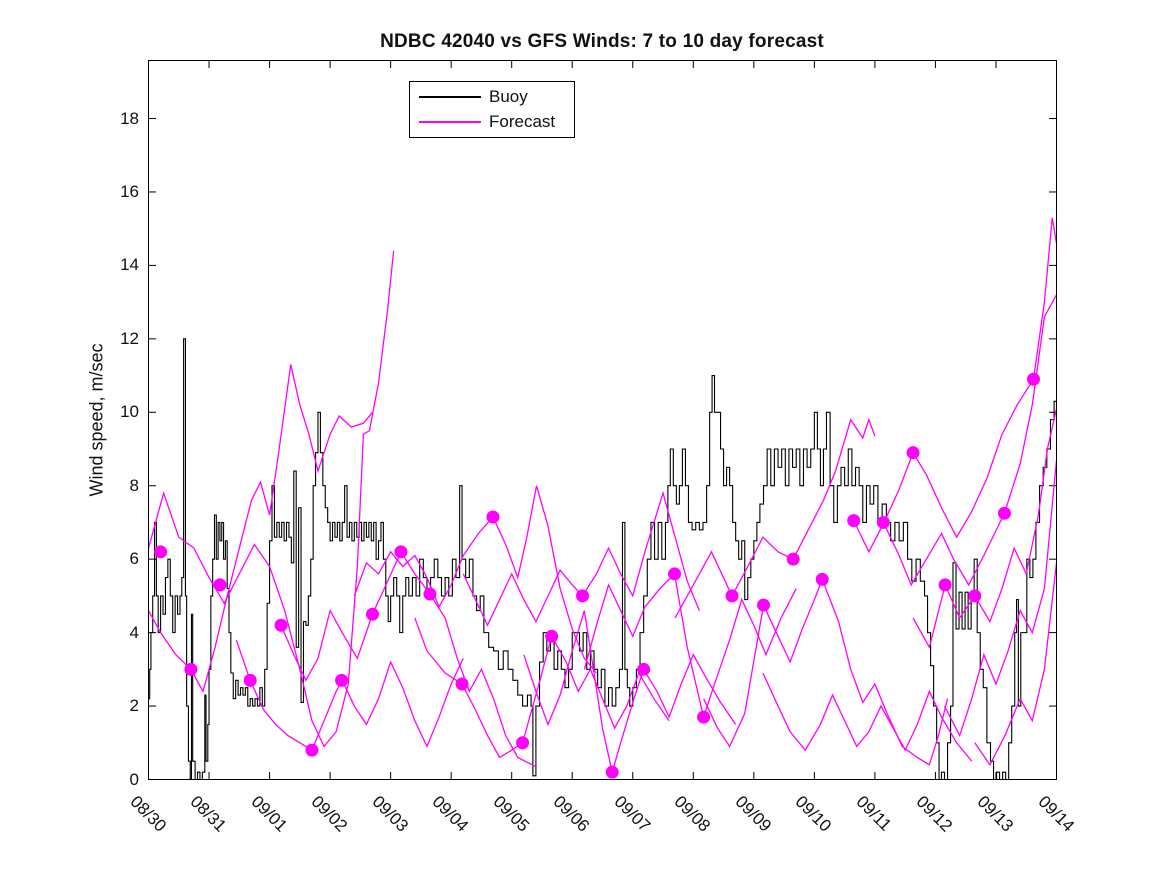  What do you see at coordinates (129, 338) in the screenshot?
I see `y-tick-label: 12` at bounding box center [129, 338].